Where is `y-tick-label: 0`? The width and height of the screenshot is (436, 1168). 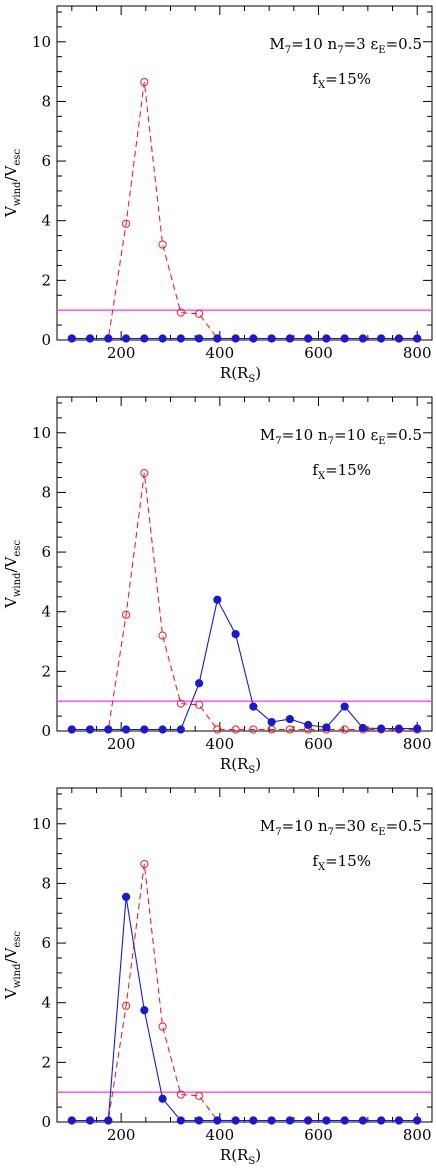 y-tick-label: 0 is located at coordinates (46, 731).